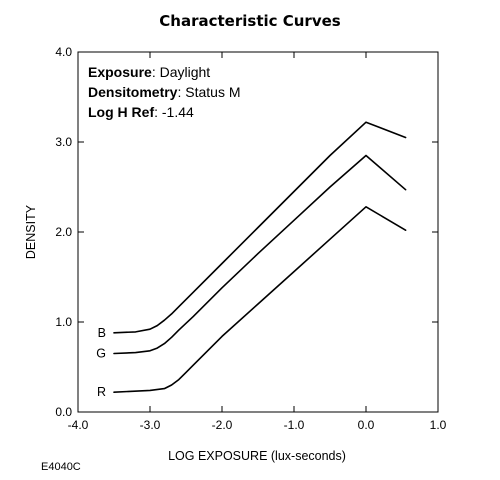  I want to click on series-label-g: G, so click(101, 354).